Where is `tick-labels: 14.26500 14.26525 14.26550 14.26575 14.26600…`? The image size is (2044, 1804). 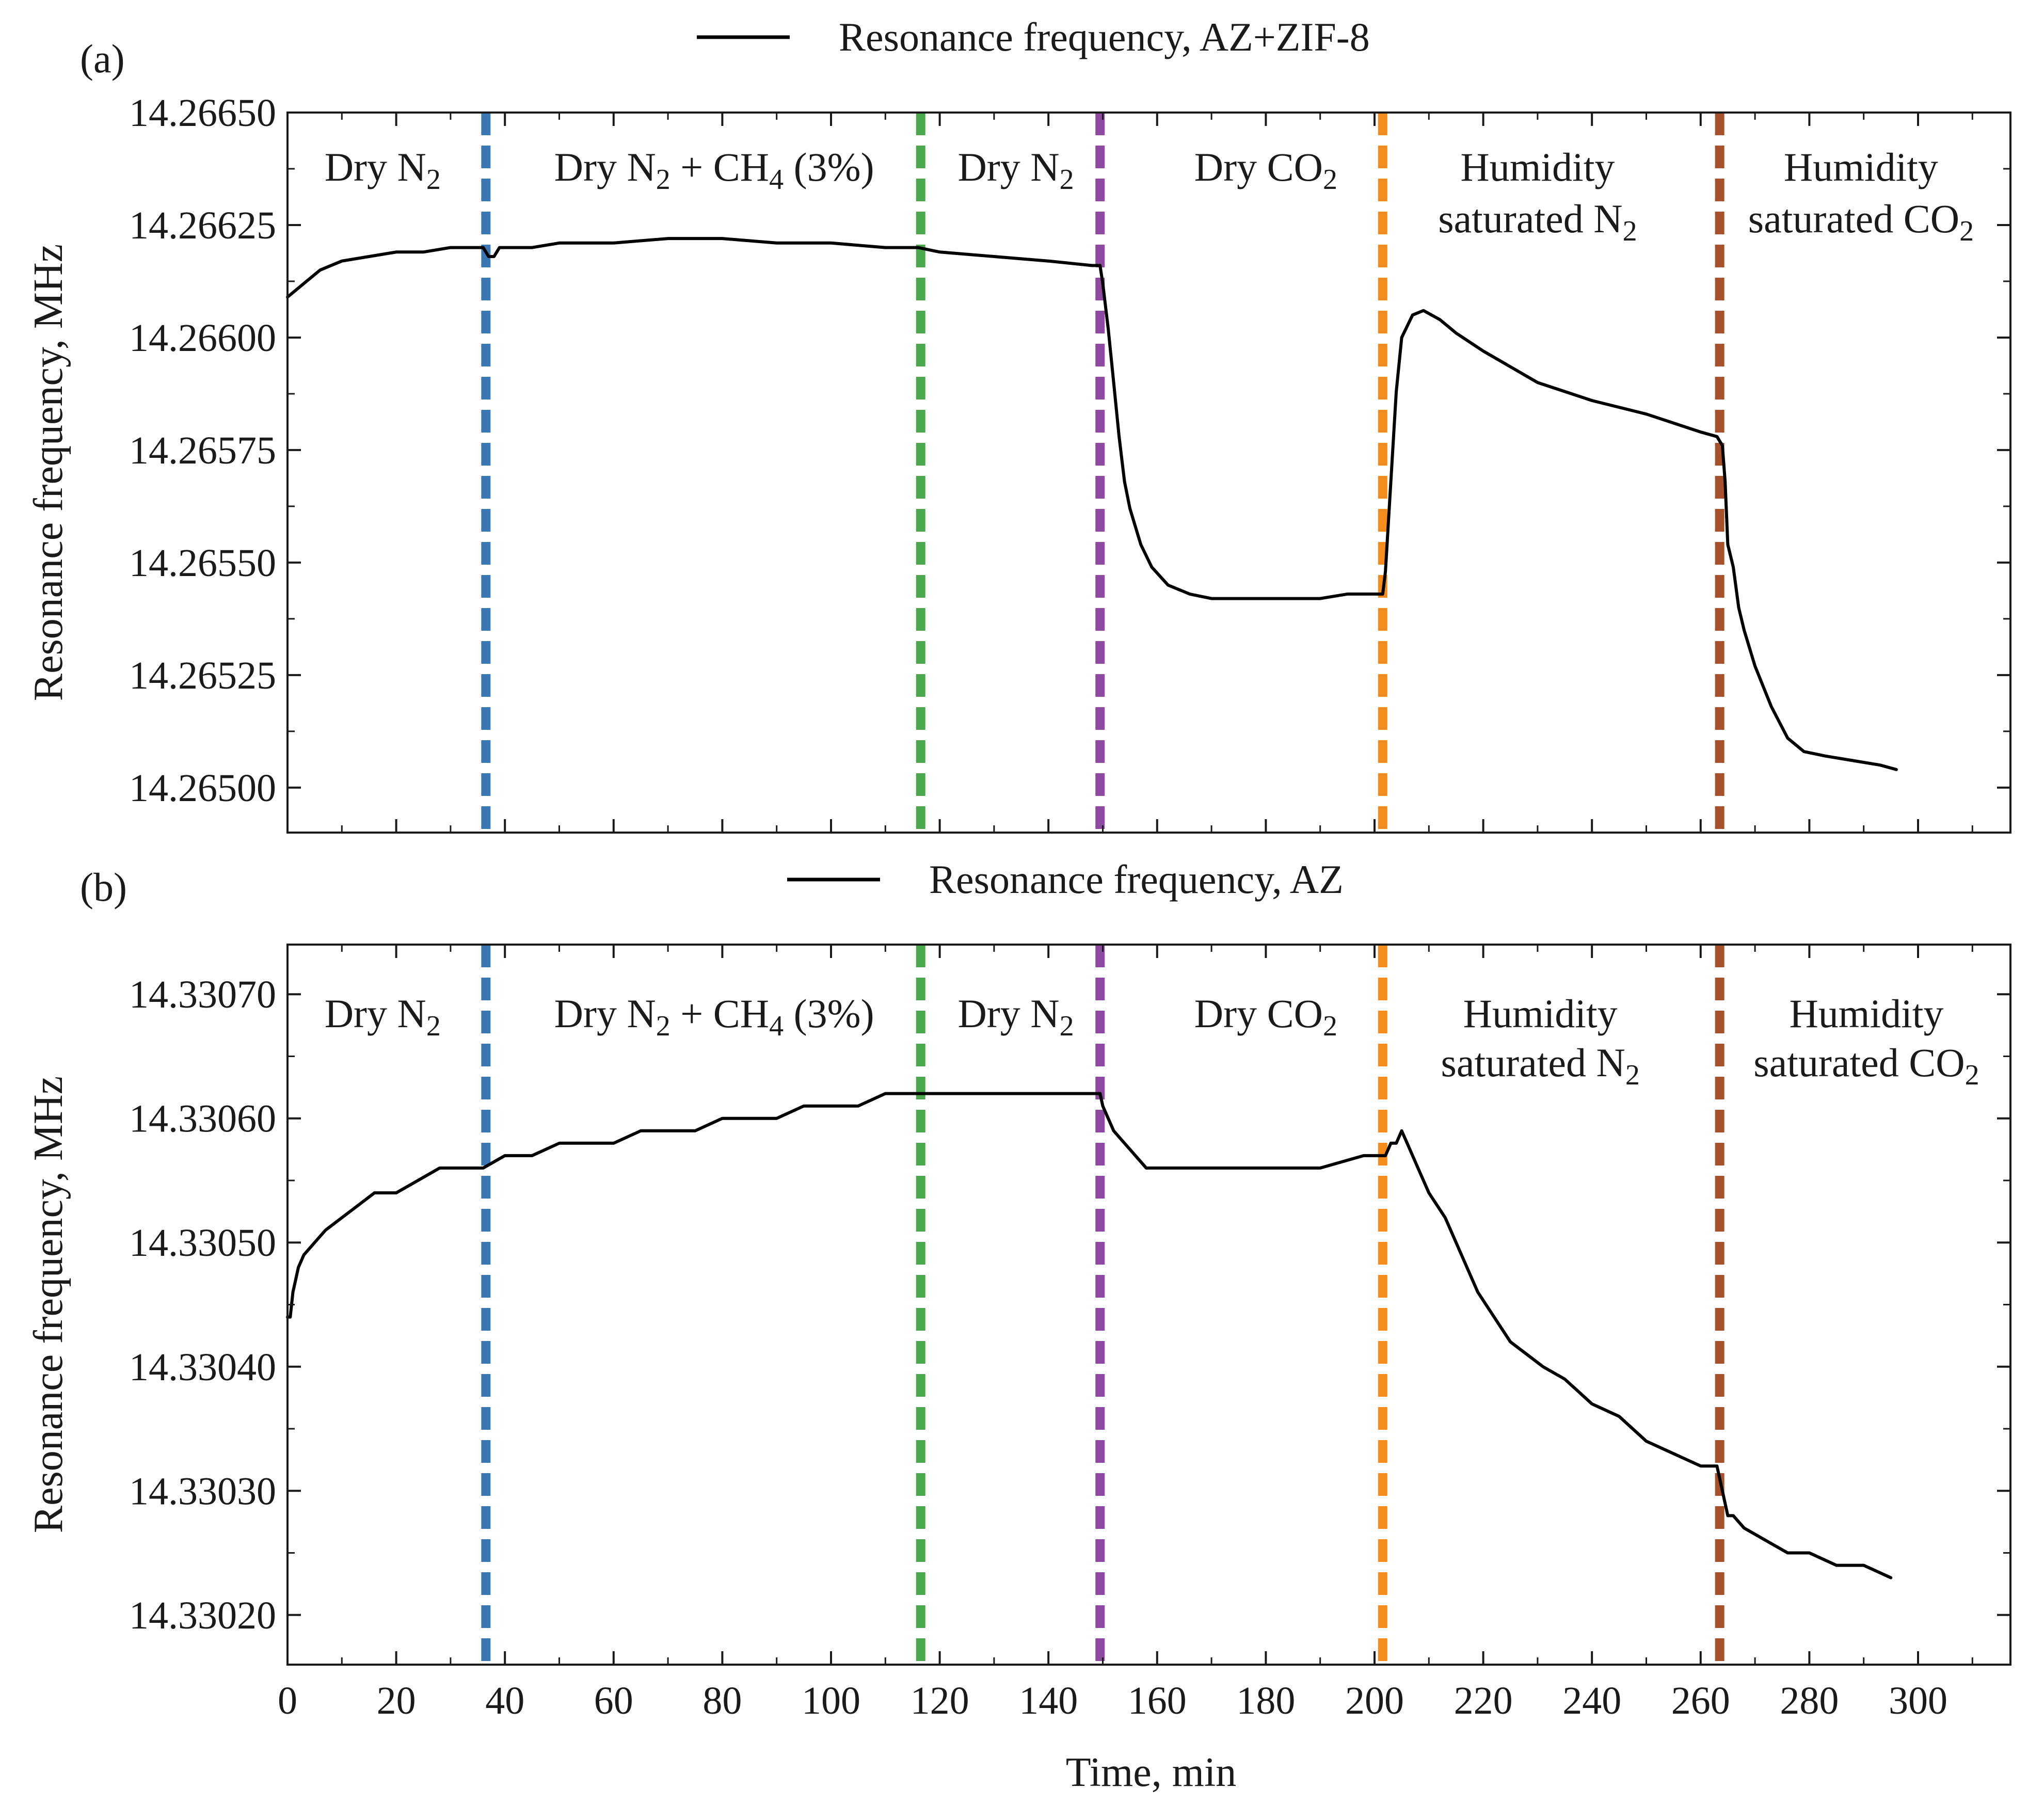 tick-labels: 14.26500 14.26525 14.26550 14.26575 14.26600… is located at coordinates (202, 450).